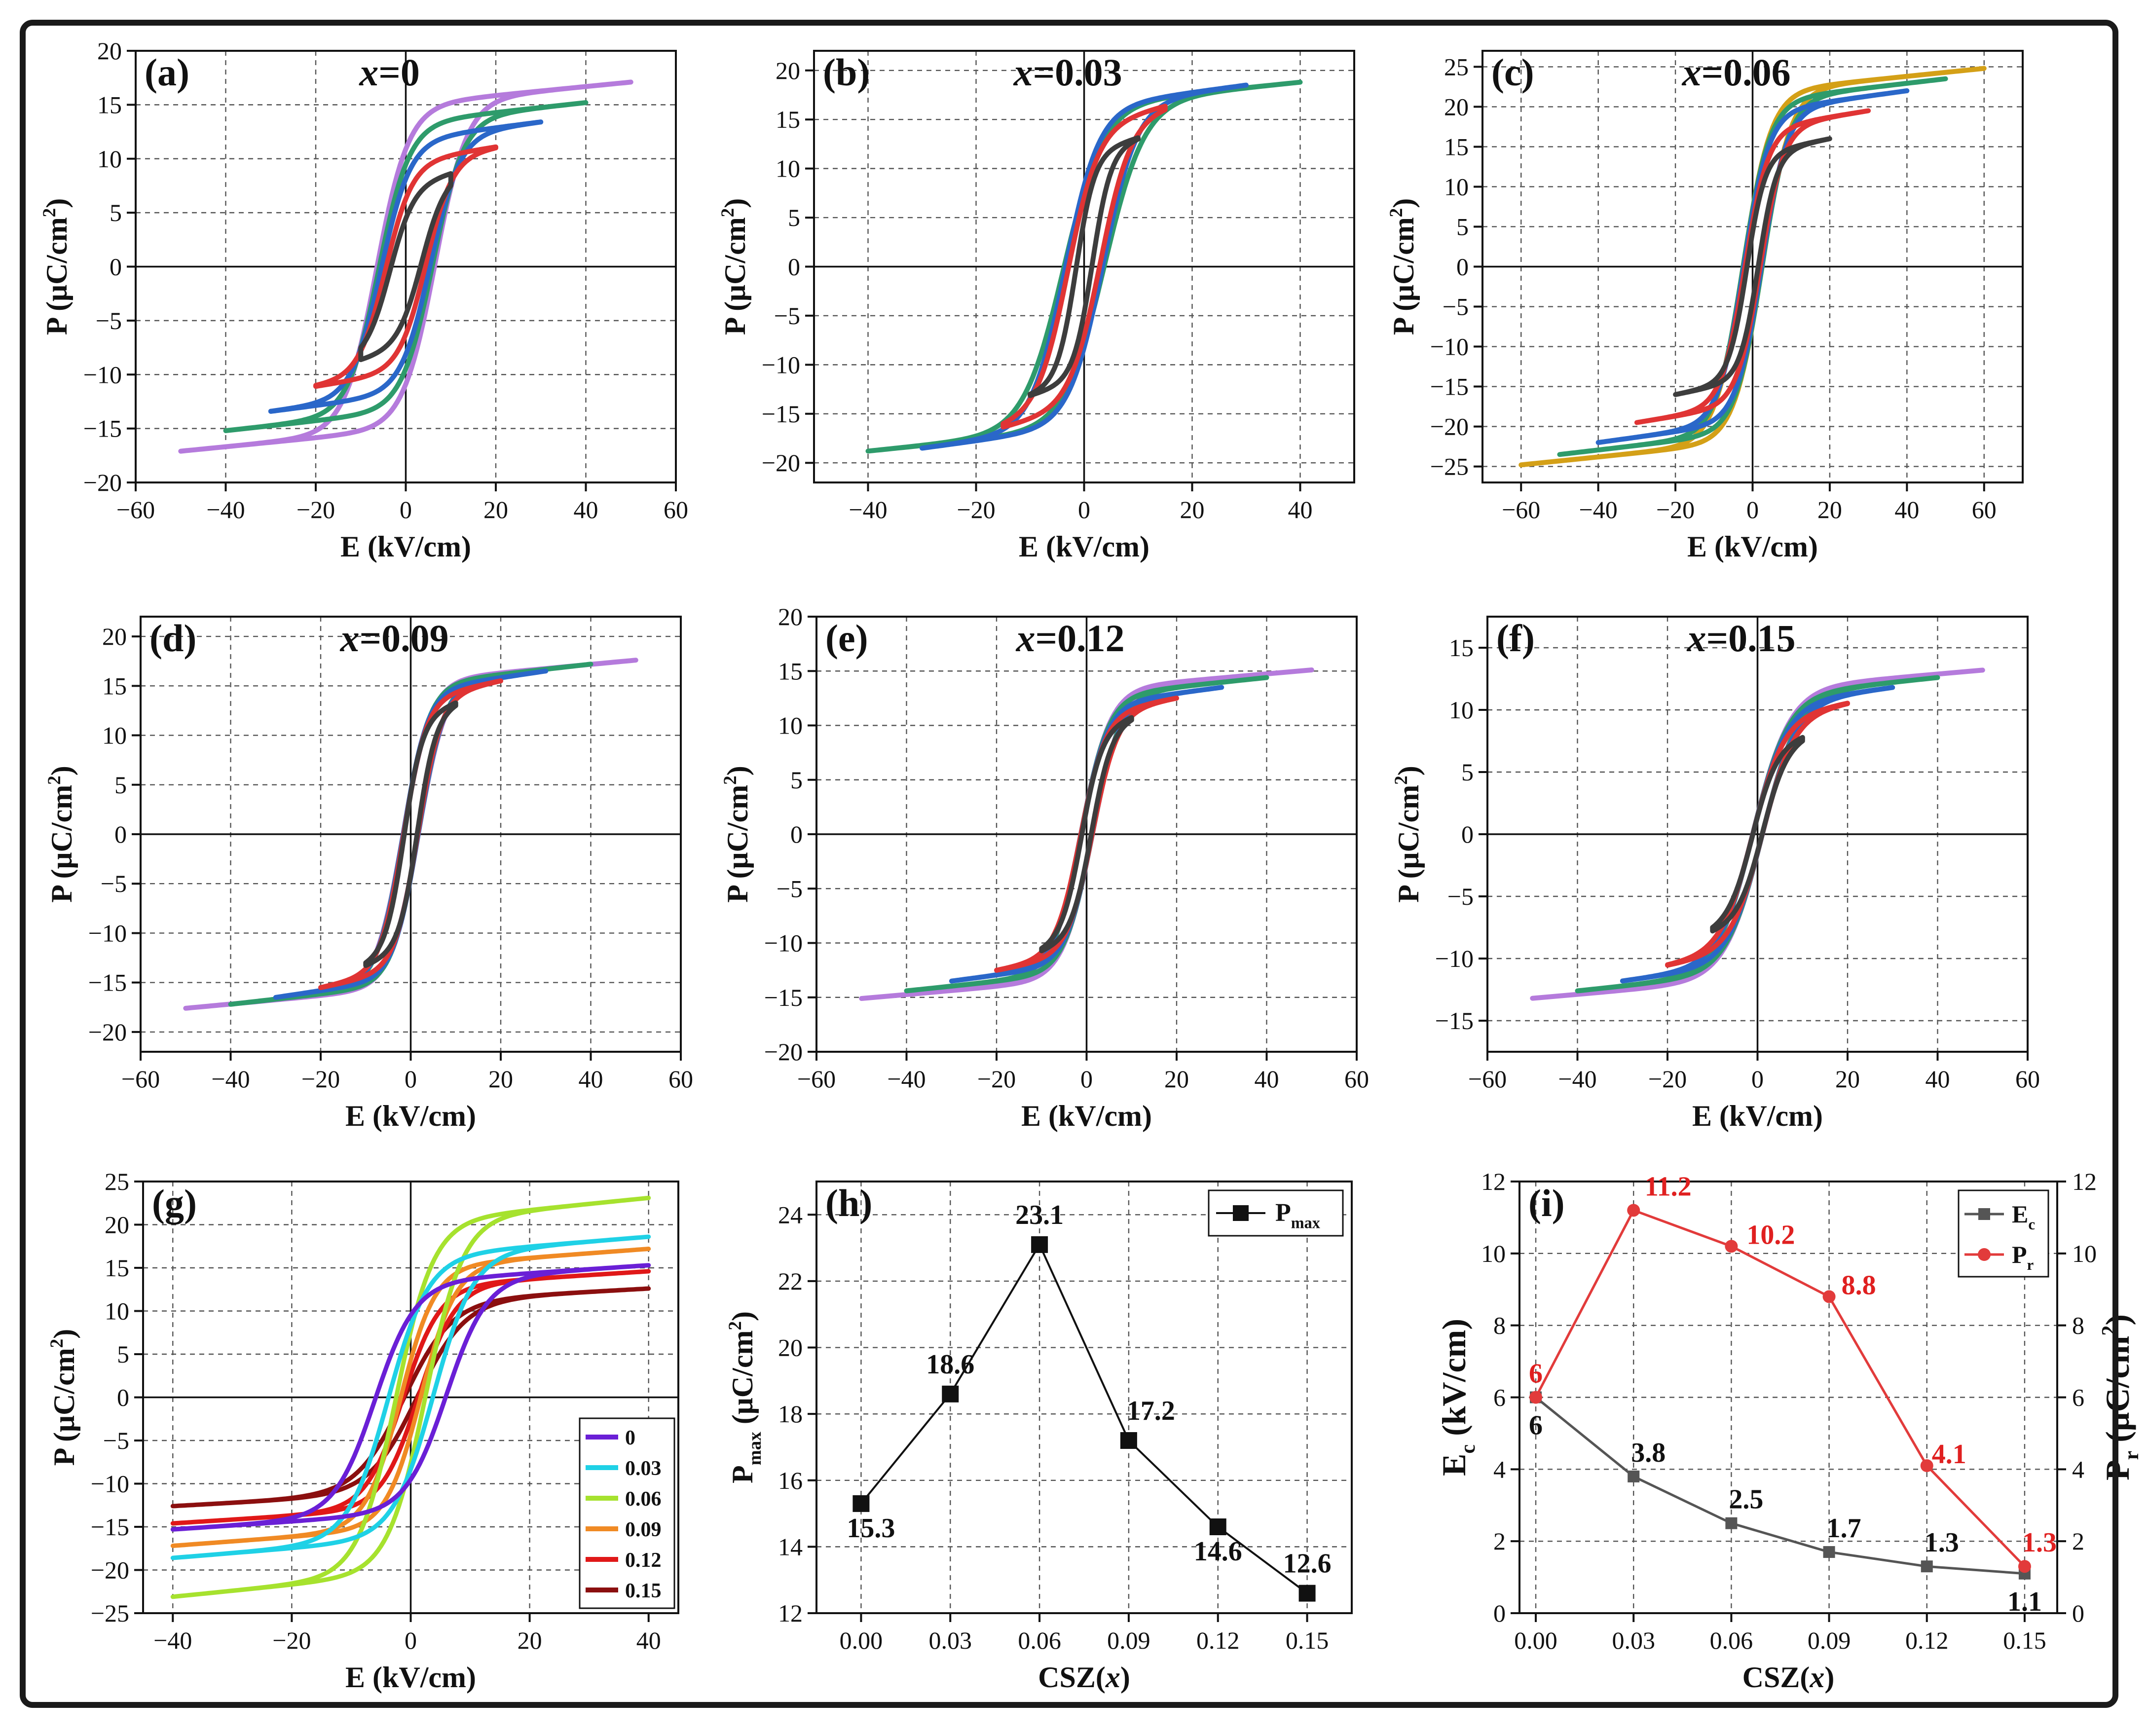 The image size is (2148, 1736). What do you see at coordinates (114, 883) in the screenshot?
I see `y-tick-label: −5` at bounding box center [114, 883].